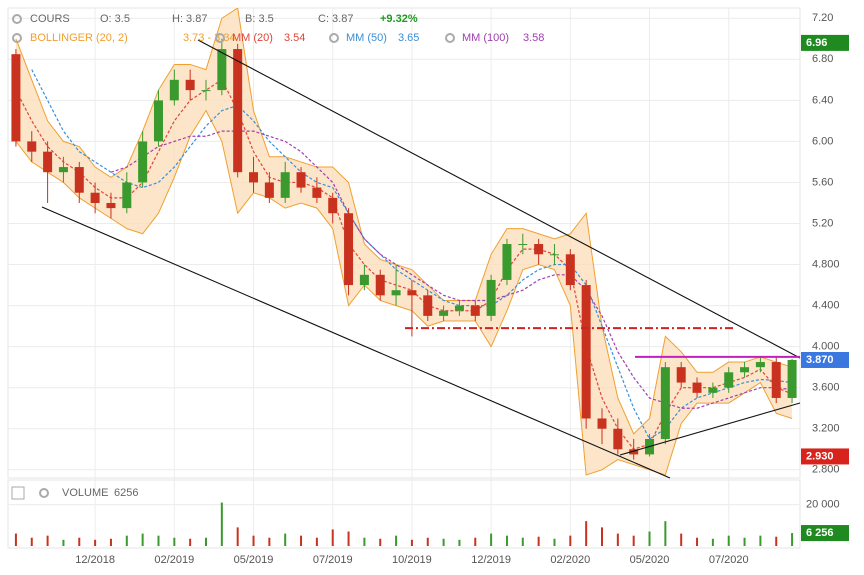 The image size is (864, 575). What do you see at coordinates (174, 560) in the screenshot?
I see `x-tick-label: 02/2019` at bounding box center [174, 560].